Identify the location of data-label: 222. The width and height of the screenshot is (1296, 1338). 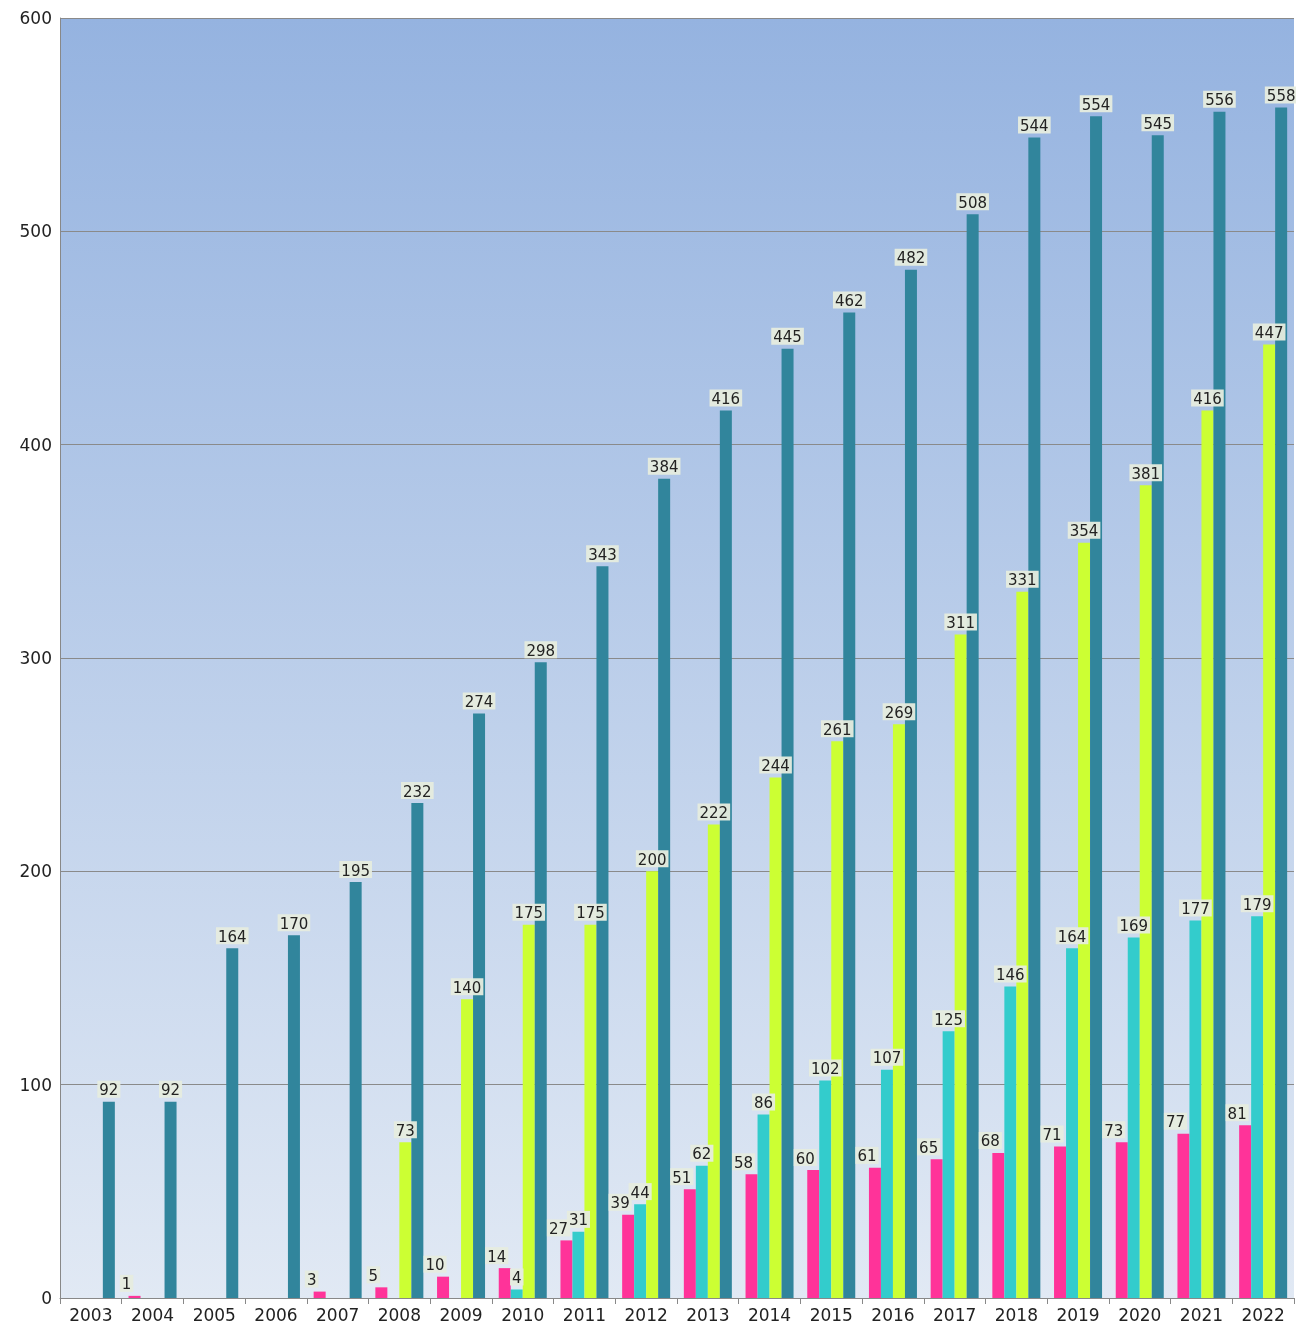
(714, 812).